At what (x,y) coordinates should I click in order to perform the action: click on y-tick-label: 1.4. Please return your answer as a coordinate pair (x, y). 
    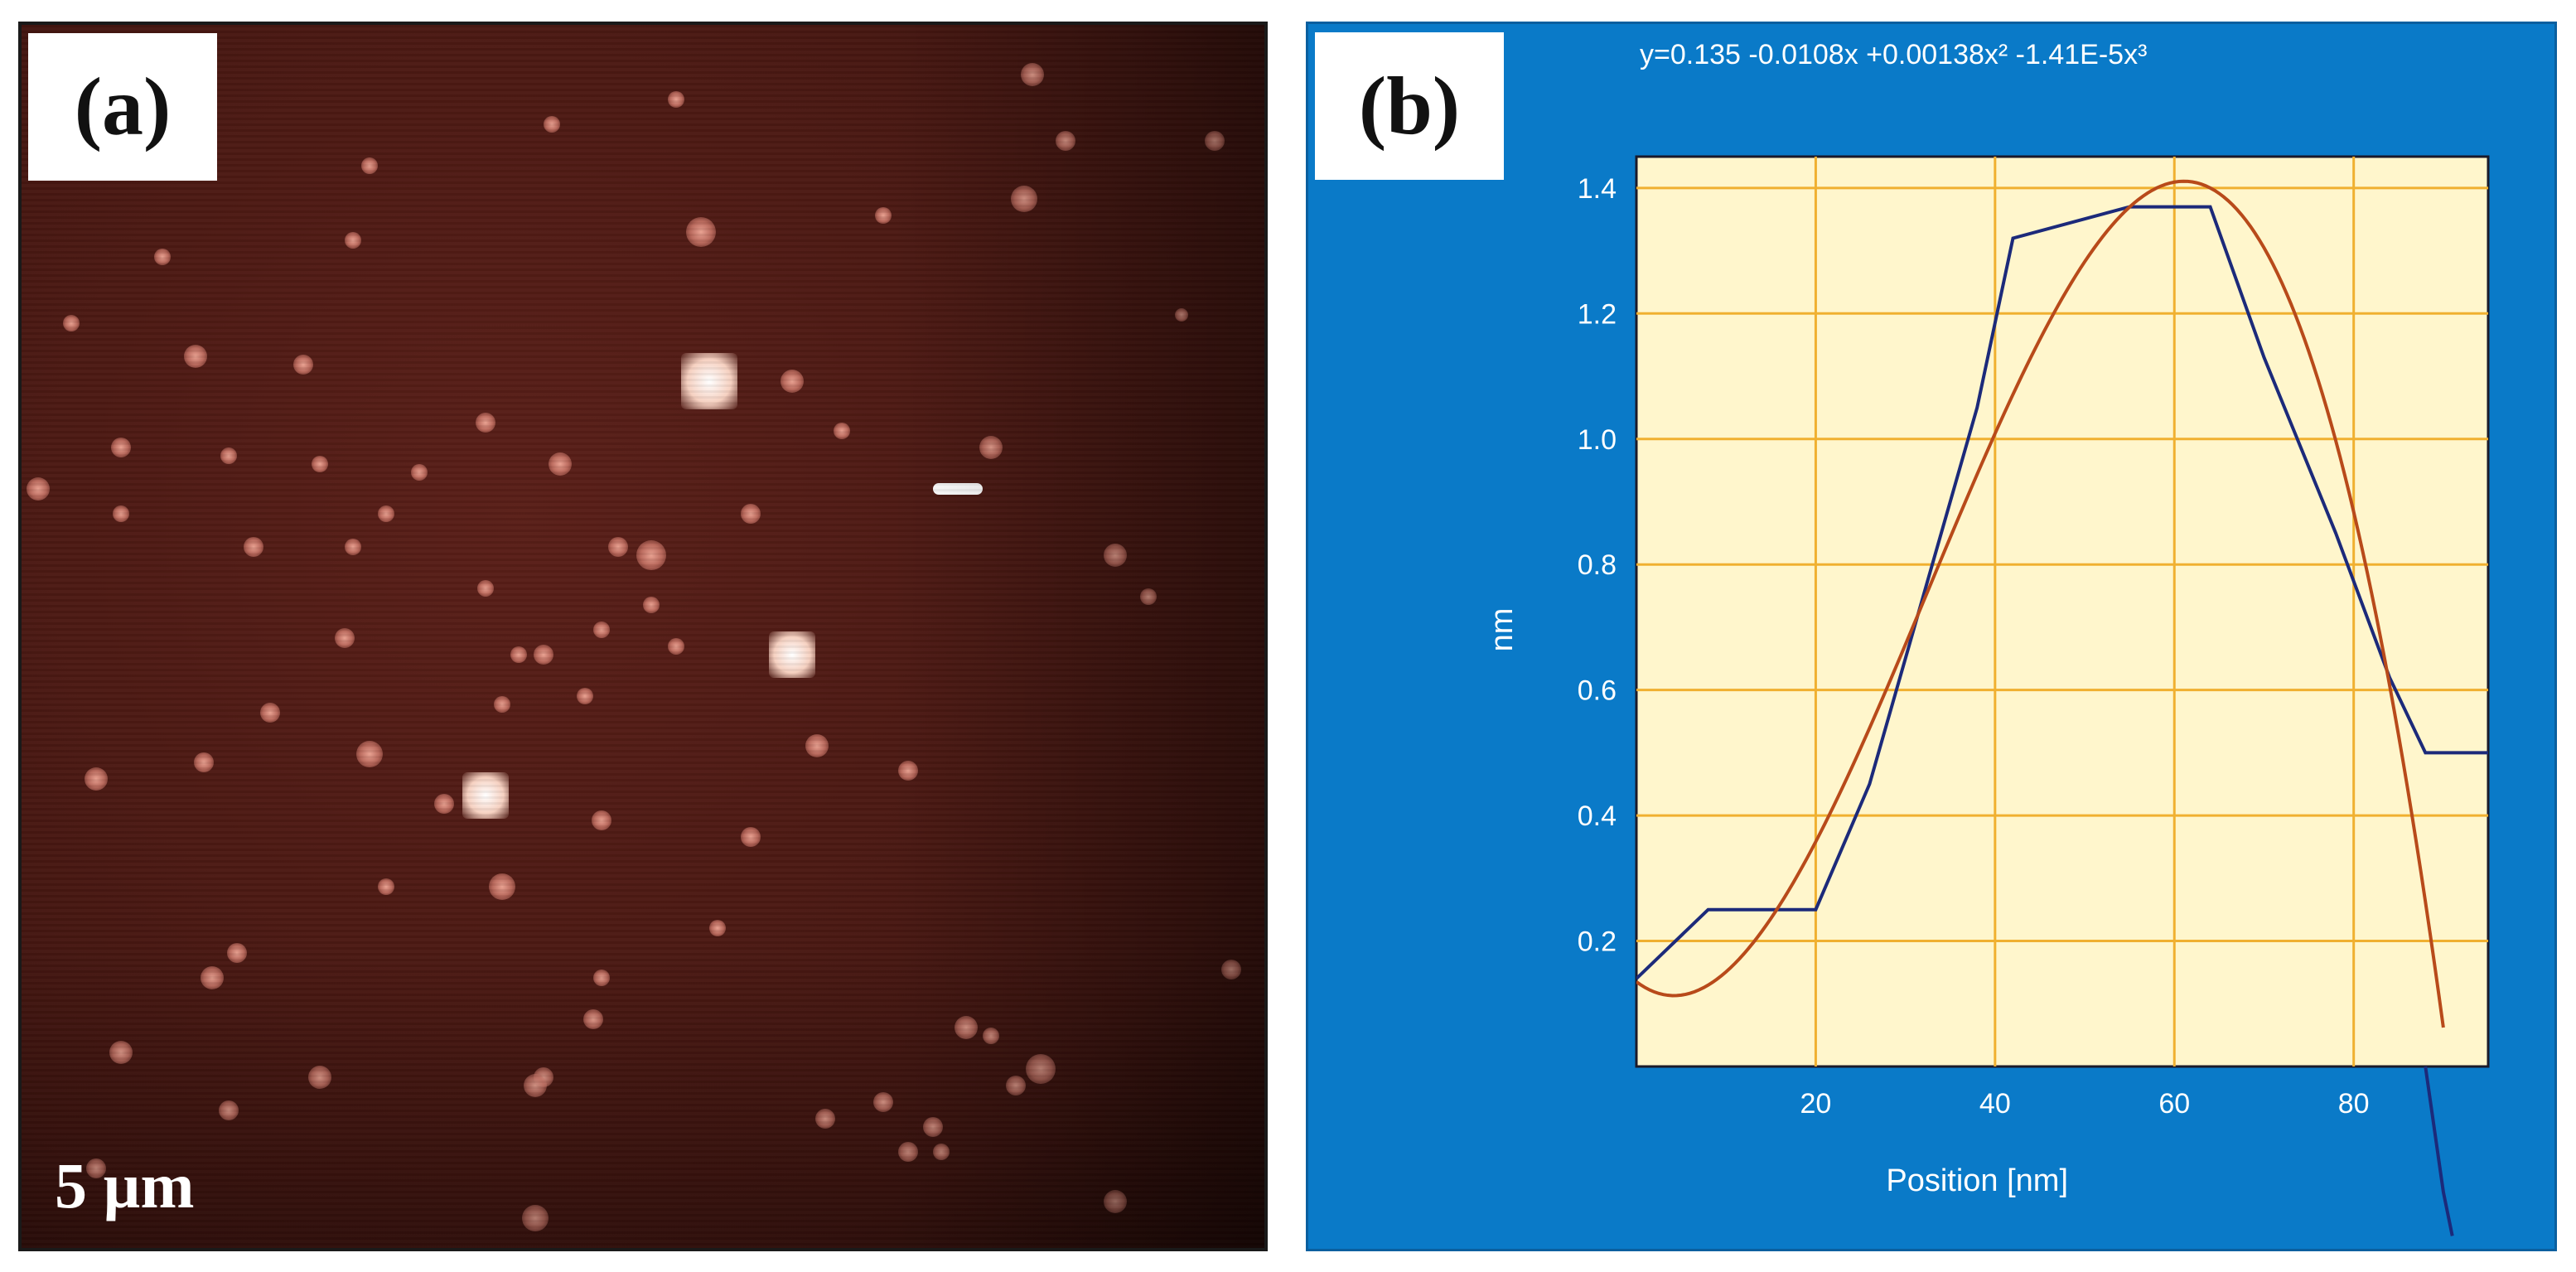
    Looking at the image, I should click on (1597, 189).